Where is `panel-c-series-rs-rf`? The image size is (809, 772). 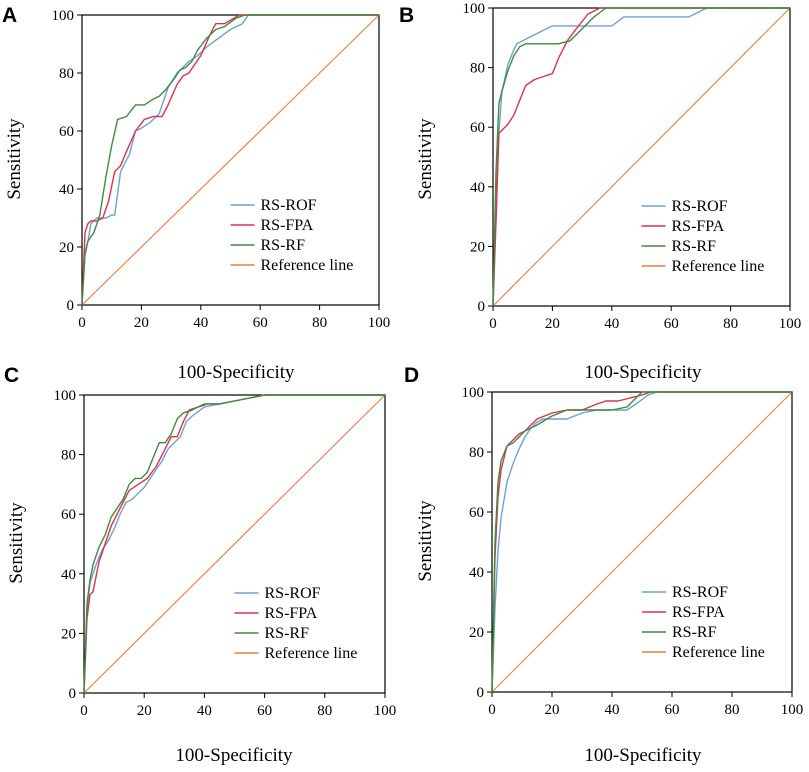
panel-c-series-rs-rf is located at coordinates (234, 544).